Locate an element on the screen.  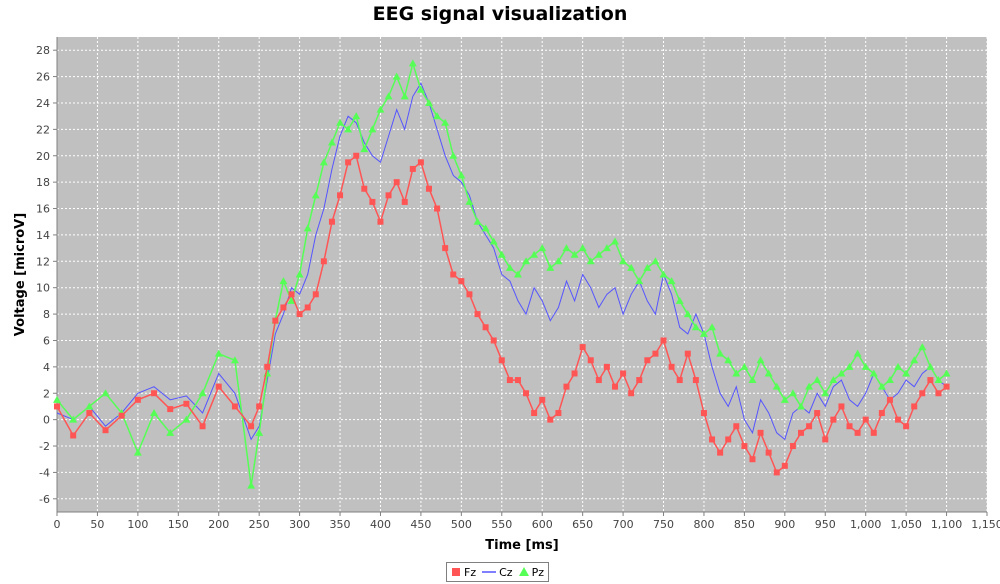
x-tick-label: 1,150 is located at coordinates (985, 524).